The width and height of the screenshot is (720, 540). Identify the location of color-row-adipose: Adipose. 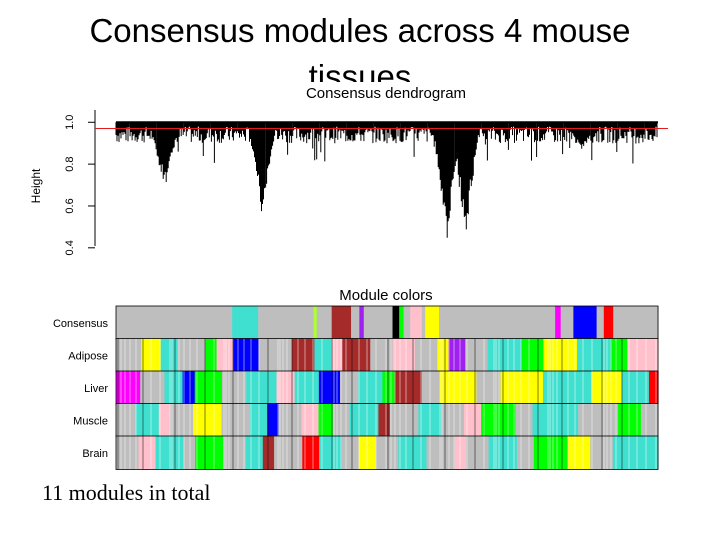
(363, 355).